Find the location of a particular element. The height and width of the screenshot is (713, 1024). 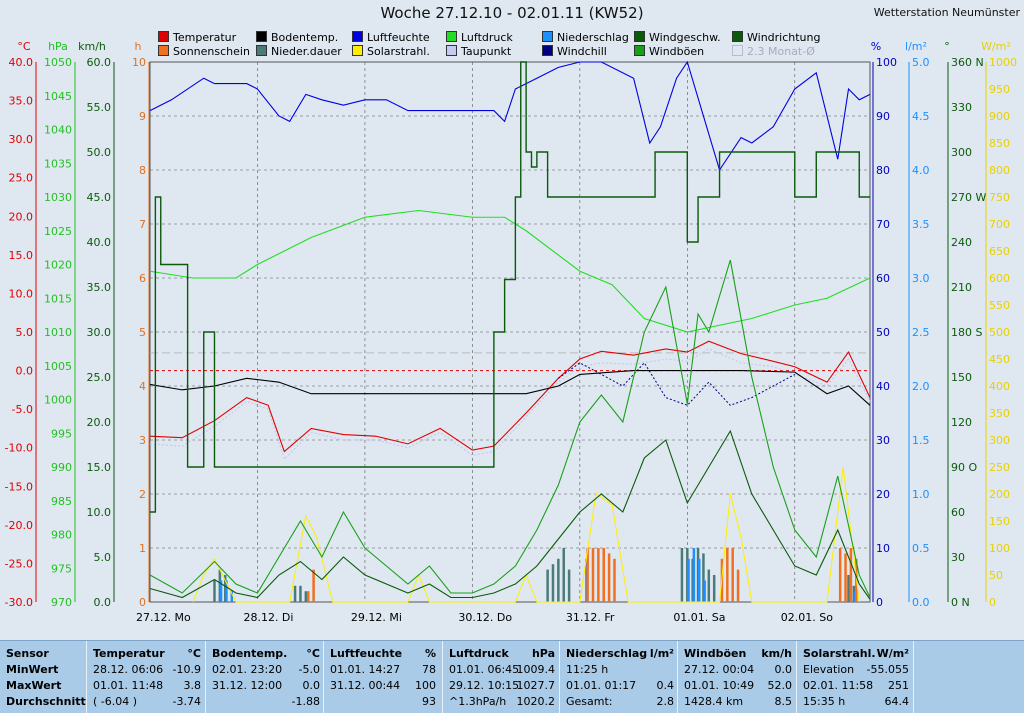

tick-temp: -15.0 is located at coordinates (19, 486).